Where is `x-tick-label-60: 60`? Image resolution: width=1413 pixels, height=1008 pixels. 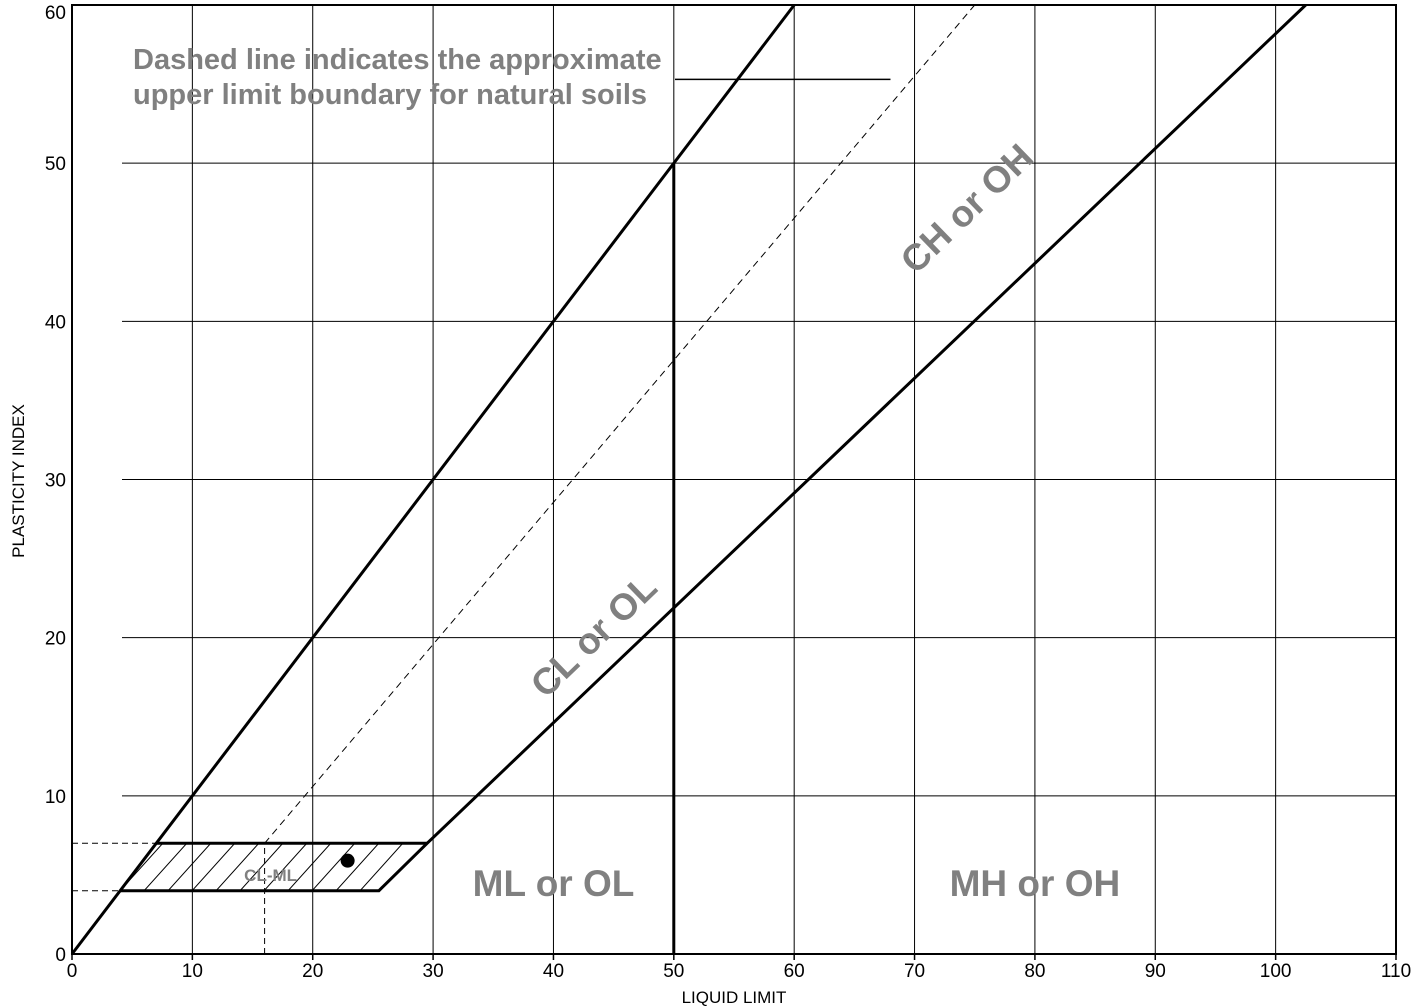 x-tick-label-60: 60 is located at coordinates (794, 971).